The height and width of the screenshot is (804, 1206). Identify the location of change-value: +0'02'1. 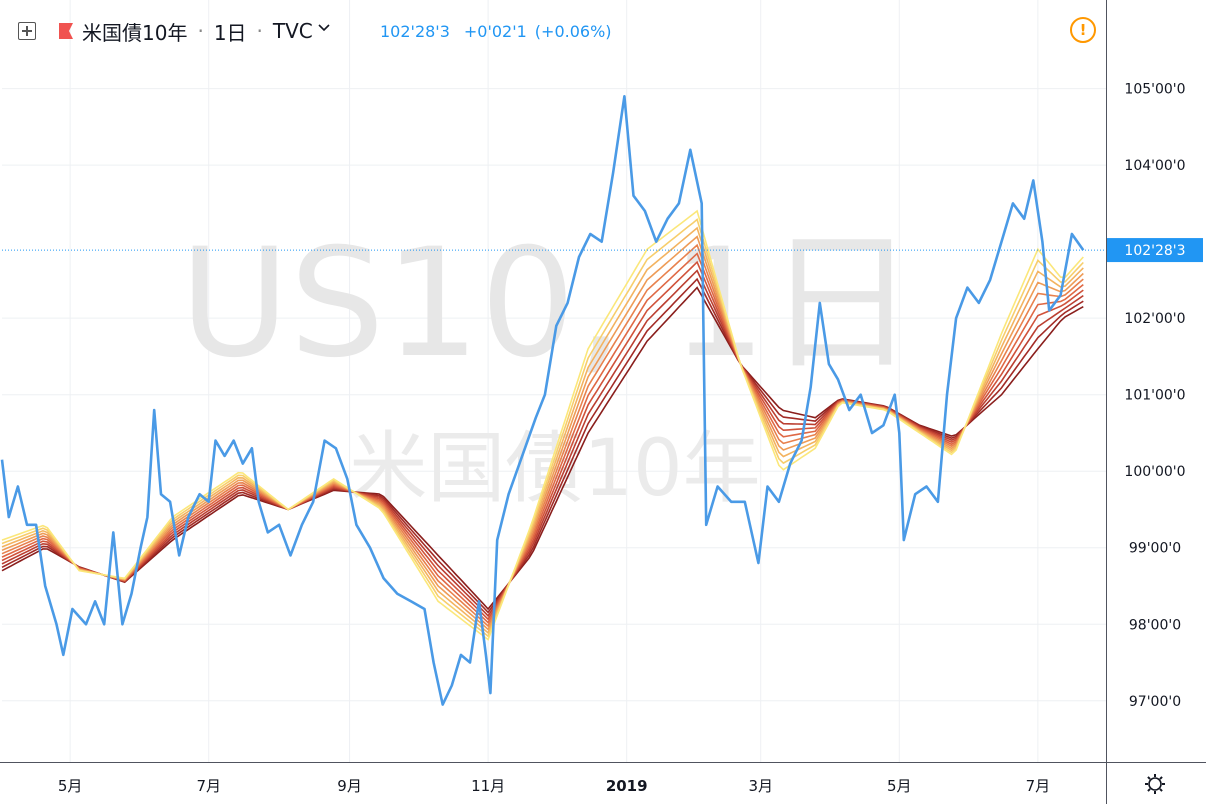
(495, 31).